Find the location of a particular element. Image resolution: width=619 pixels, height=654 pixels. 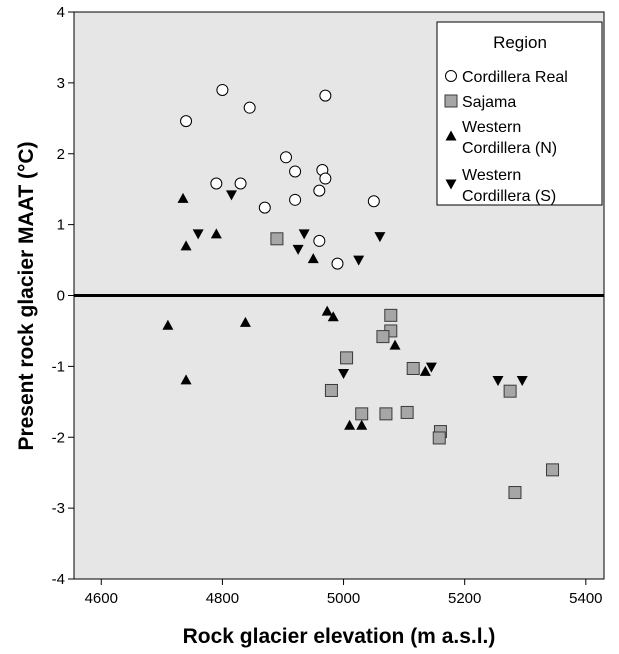

x-tick-label: 4600 is located at coordinates (101, 598).